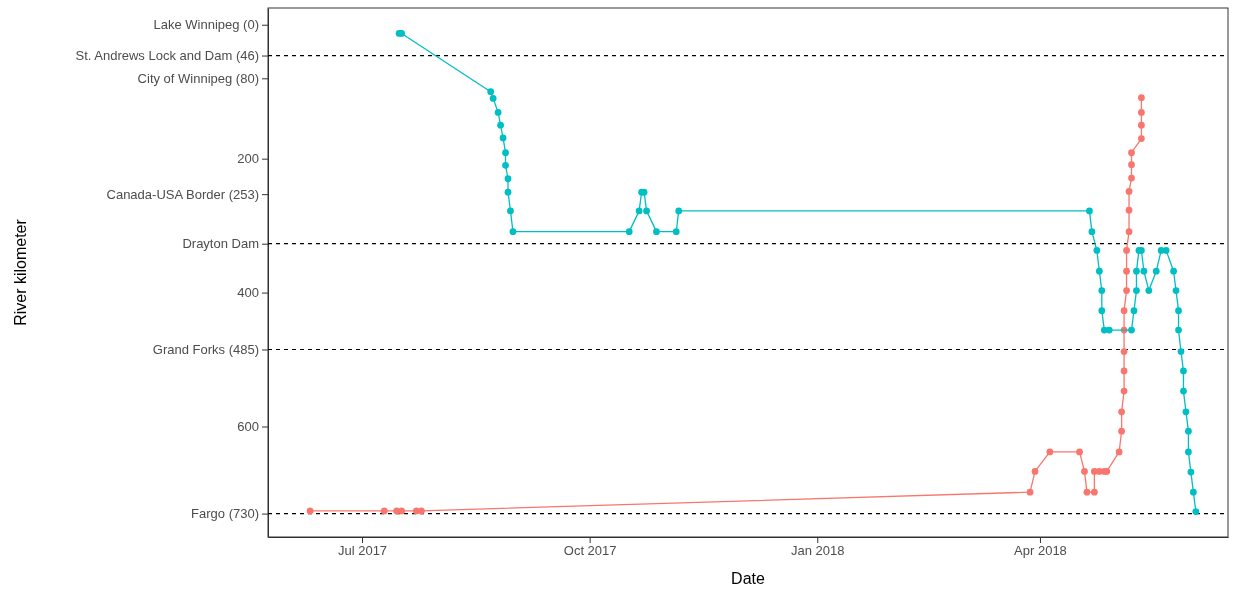 The height and width of the screenshot is (589, 1242). What do you see at coordinates (248, 427) in the screenshot?
I see `y-tick-label: 600` at bounding box center [248, 427].